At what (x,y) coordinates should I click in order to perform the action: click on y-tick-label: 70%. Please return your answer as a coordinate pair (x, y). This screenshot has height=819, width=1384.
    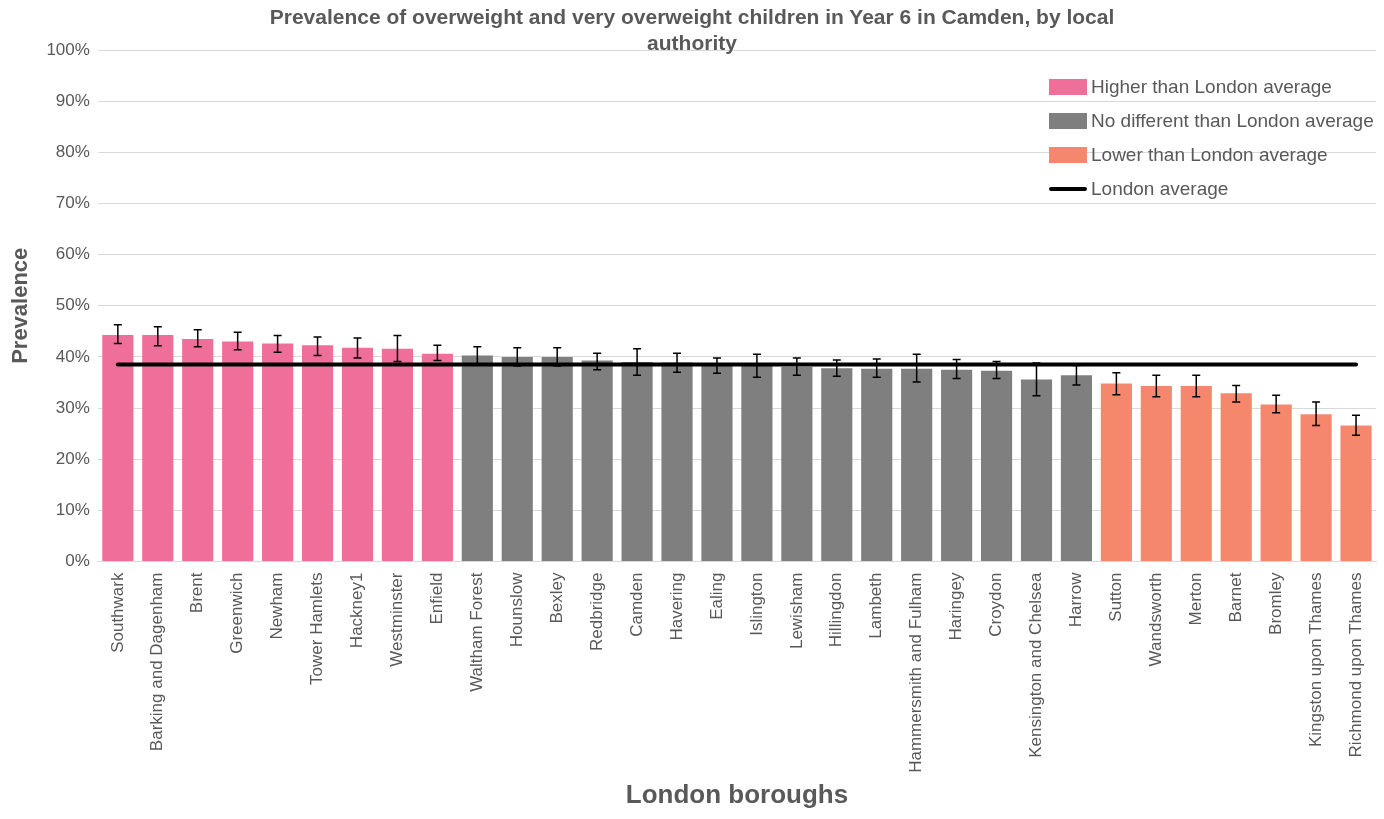
    Looking at the image, I should click on (72, 203).